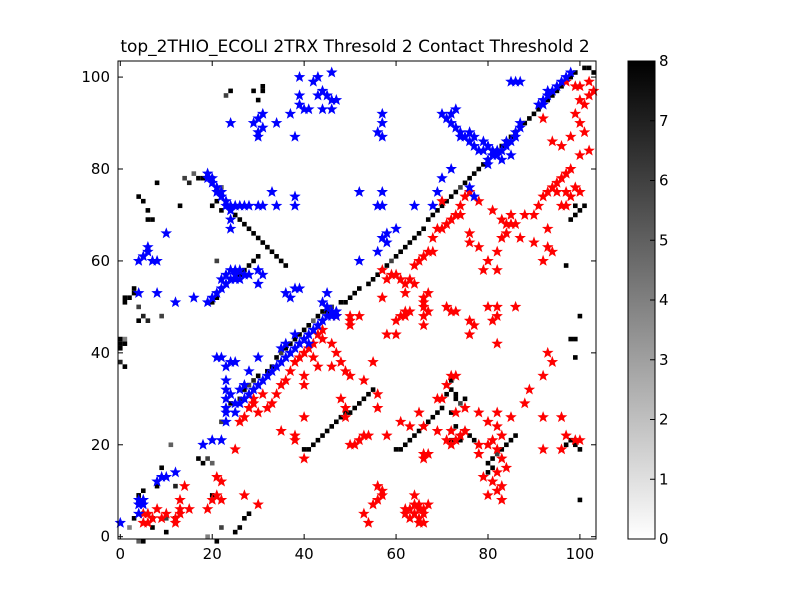 The width and height of the screenshot is (800, 604). I want to click on y-tick-label: 20, so click(100, 445).